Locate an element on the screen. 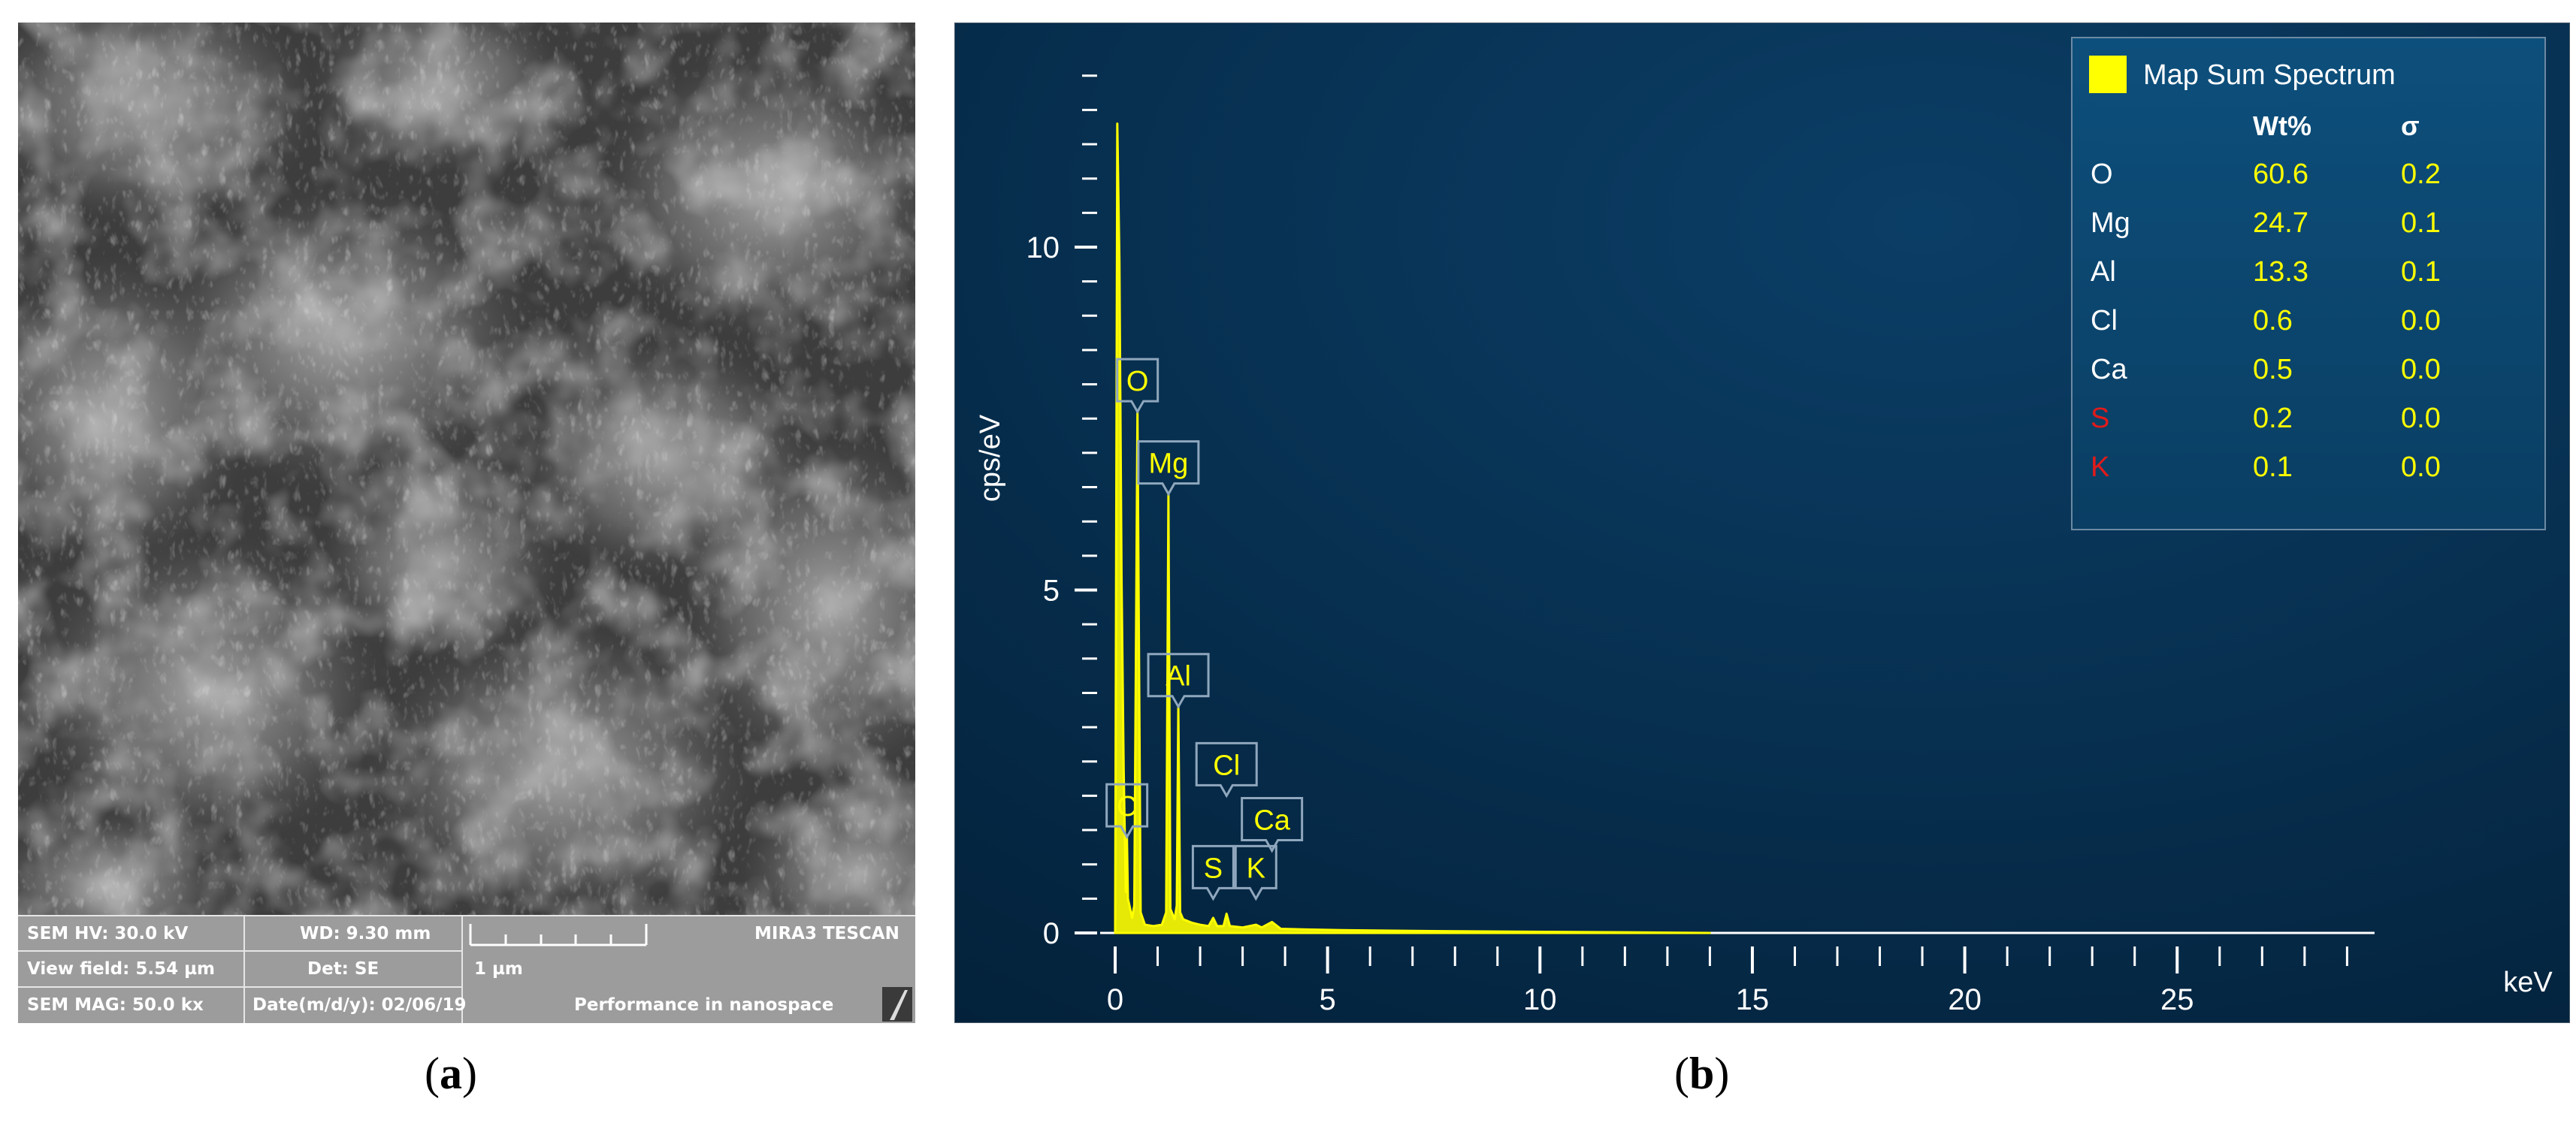 The width and height of the screenshot is (2576, 1132). peak-label-text: O is located at coordinates (1137, 381).